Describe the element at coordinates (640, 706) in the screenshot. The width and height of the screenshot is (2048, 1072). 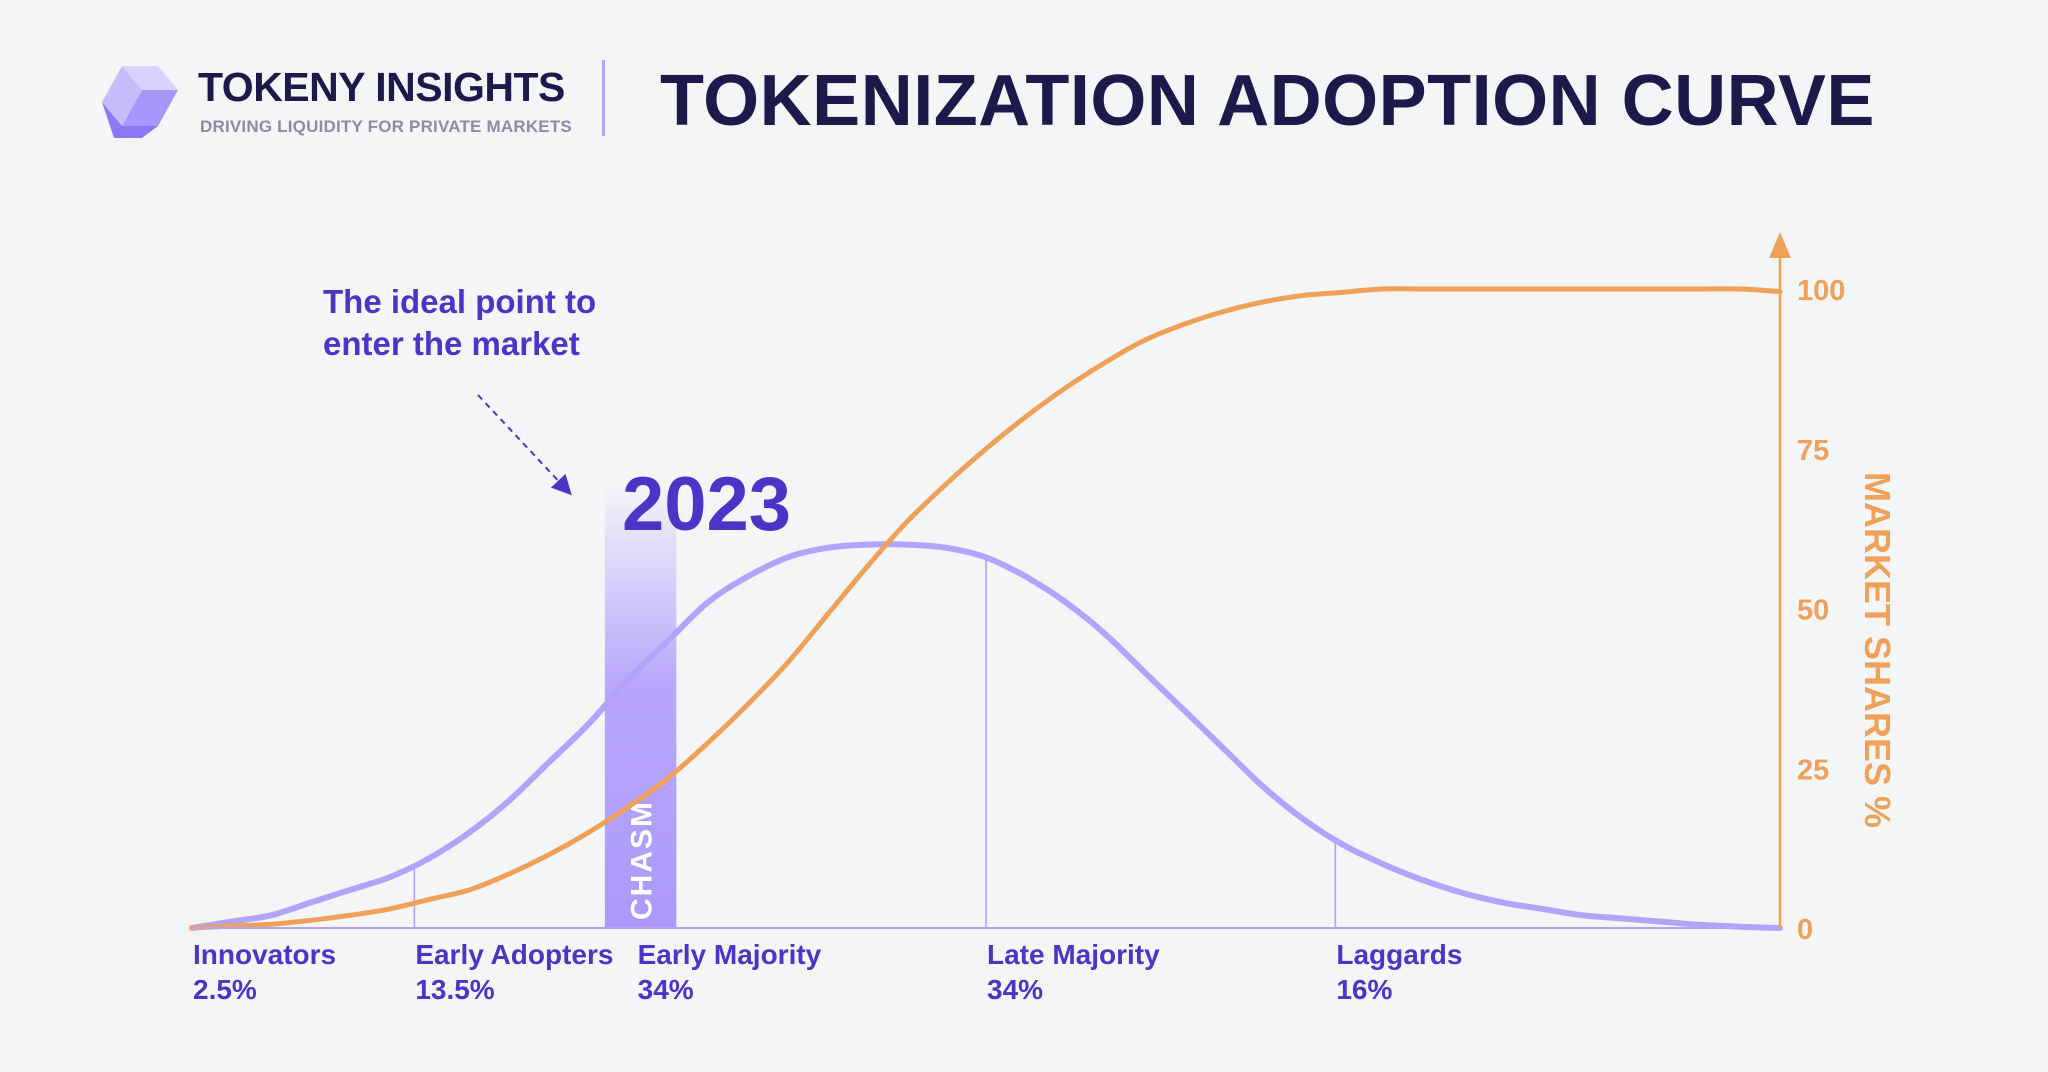
I see `chasm-bar` at that location.